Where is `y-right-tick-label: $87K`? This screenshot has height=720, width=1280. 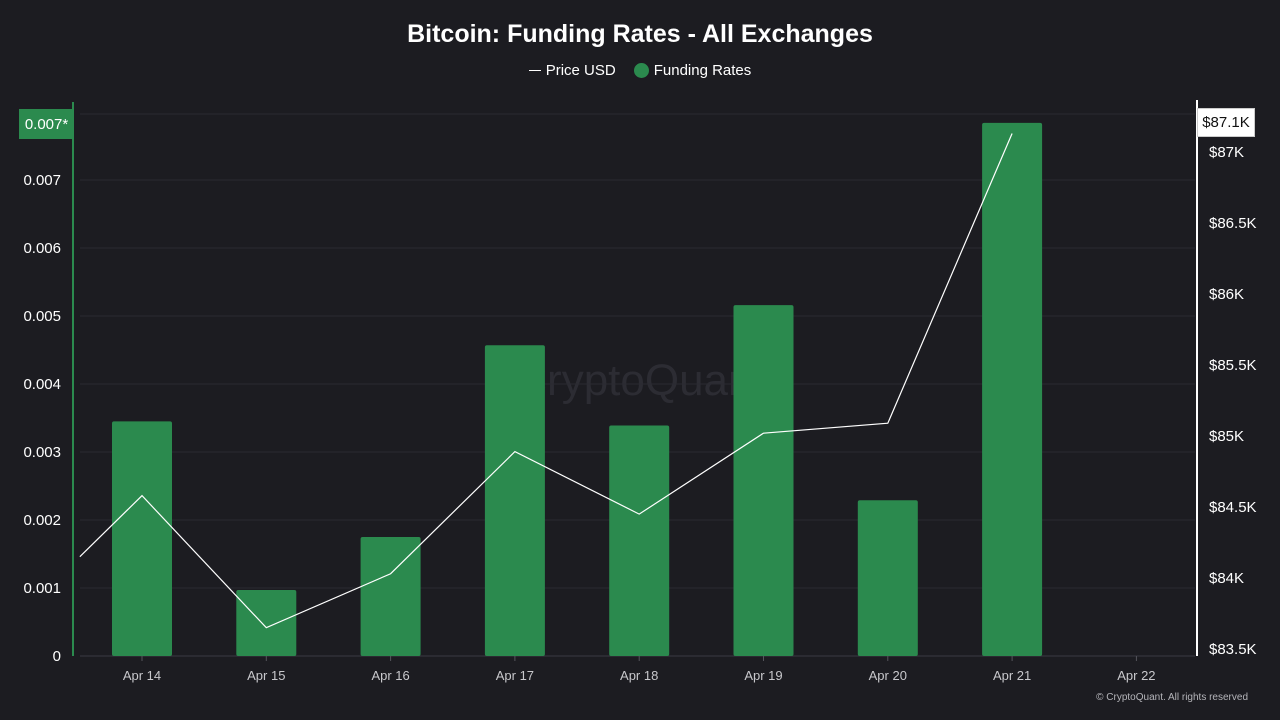 y-right-tick-label: $87K is located at coordinates (1226, 152).